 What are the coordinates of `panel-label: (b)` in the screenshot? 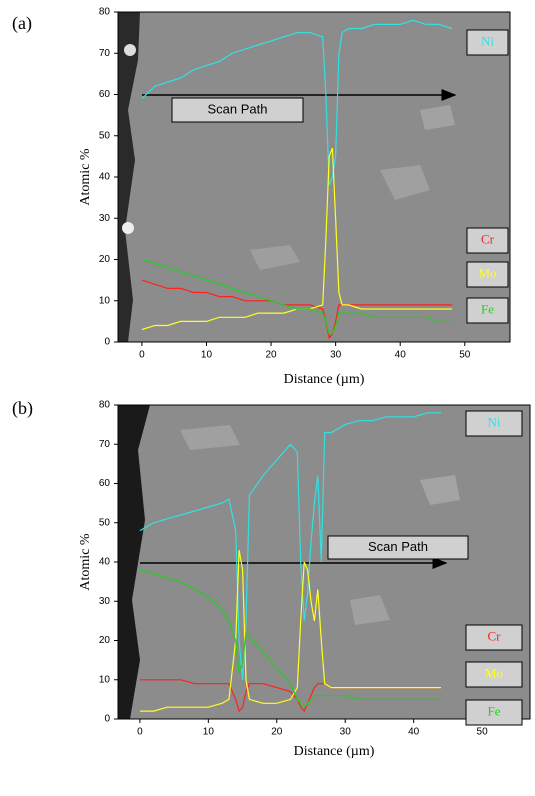 It's located at (22, 408).